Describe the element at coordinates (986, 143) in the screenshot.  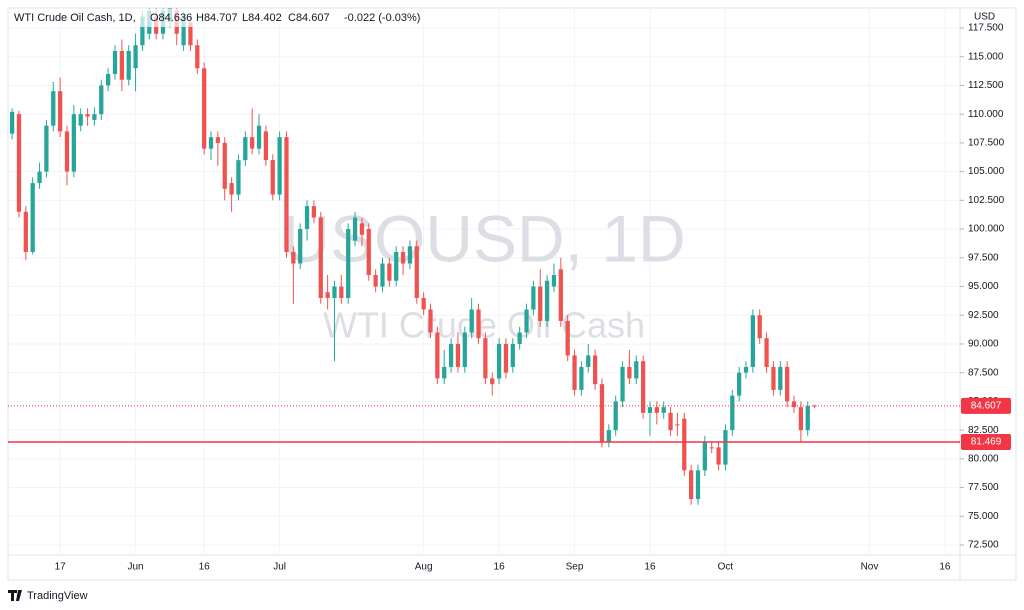
I see `y-tick-label: 107.500` at that location.